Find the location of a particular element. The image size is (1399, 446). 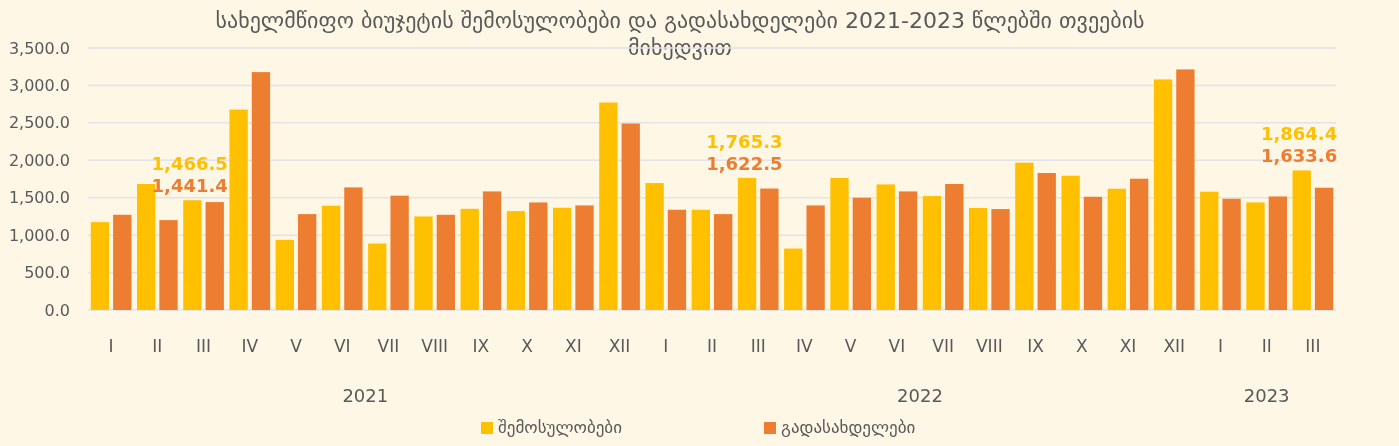

chart-title: სახელმწიფო ბიუჯეტის შემოსულობები და გადასახდელები 2021-2023 წლებში თვეების მიხედვით is located at coordinates (680, 34).